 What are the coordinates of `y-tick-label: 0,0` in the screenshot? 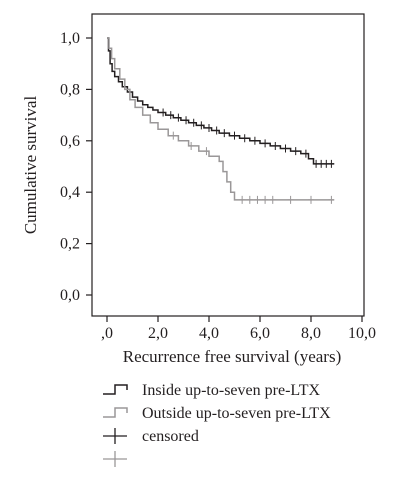 It's located at (70, 295).